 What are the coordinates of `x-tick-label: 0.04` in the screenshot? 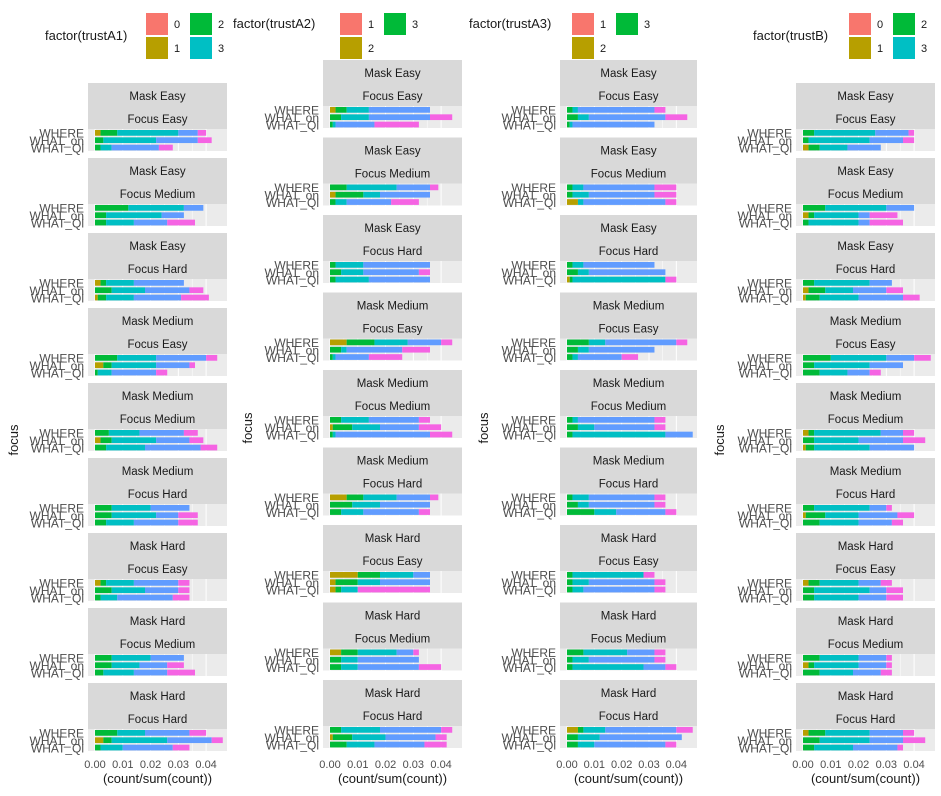 It's located at (440, 765).